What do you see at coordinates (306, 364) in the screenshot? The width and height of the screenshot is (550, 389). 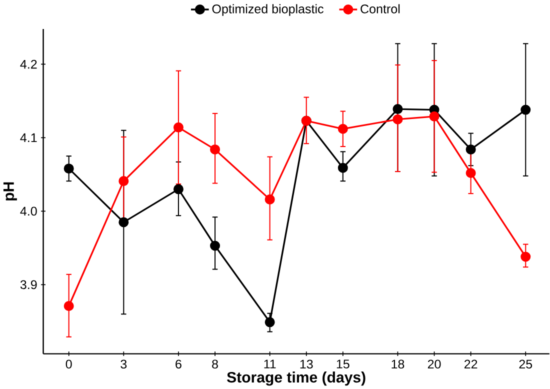 I see `x-tick-label: 13` at bounding box center [306, 364].